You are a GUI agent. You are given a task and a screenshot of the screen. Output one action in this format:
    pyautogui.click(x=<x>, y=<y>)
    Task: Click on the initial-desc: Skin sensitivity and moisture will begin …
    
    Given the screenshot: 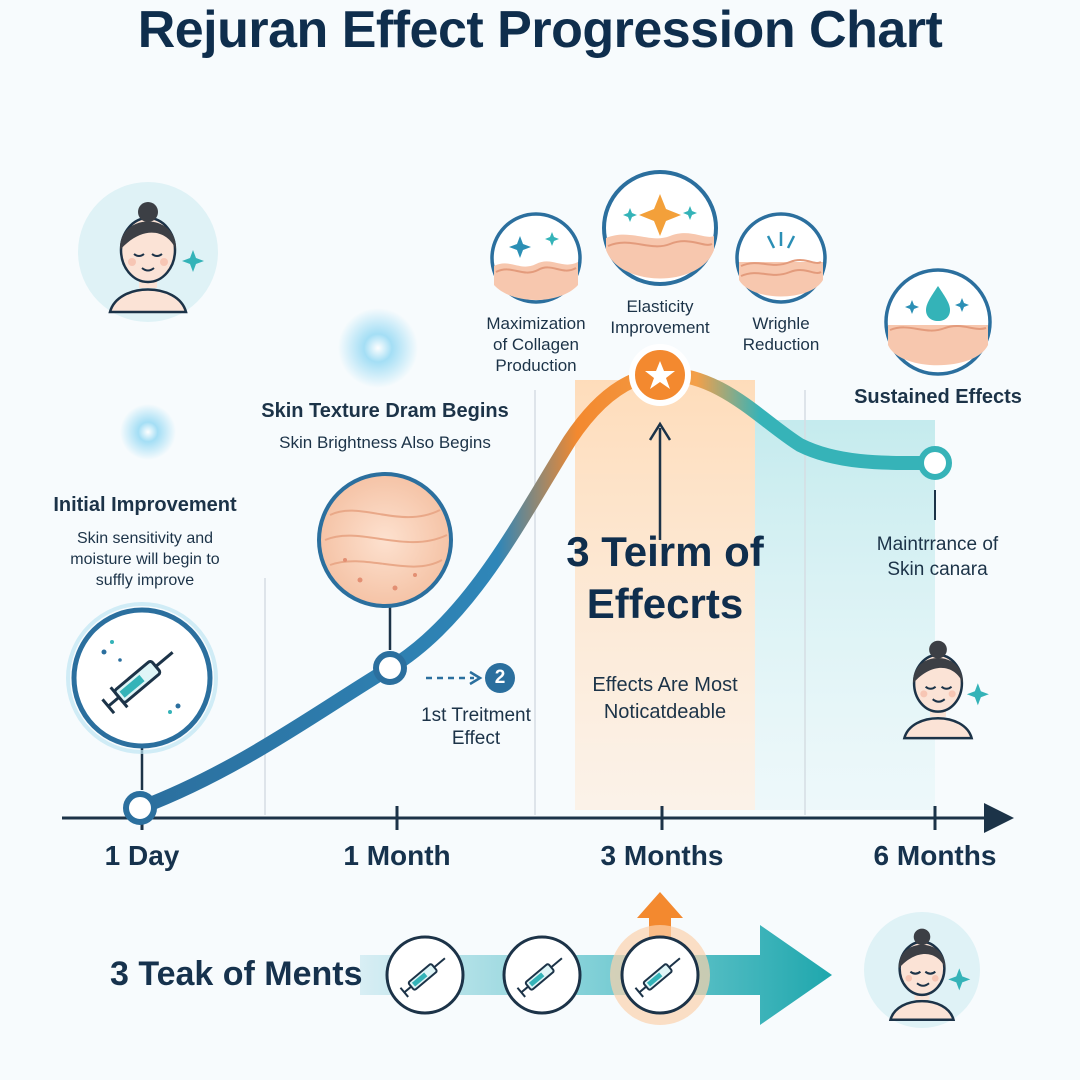 What is the action you would take?
    pyautogui.click(x=145, y=559)
    